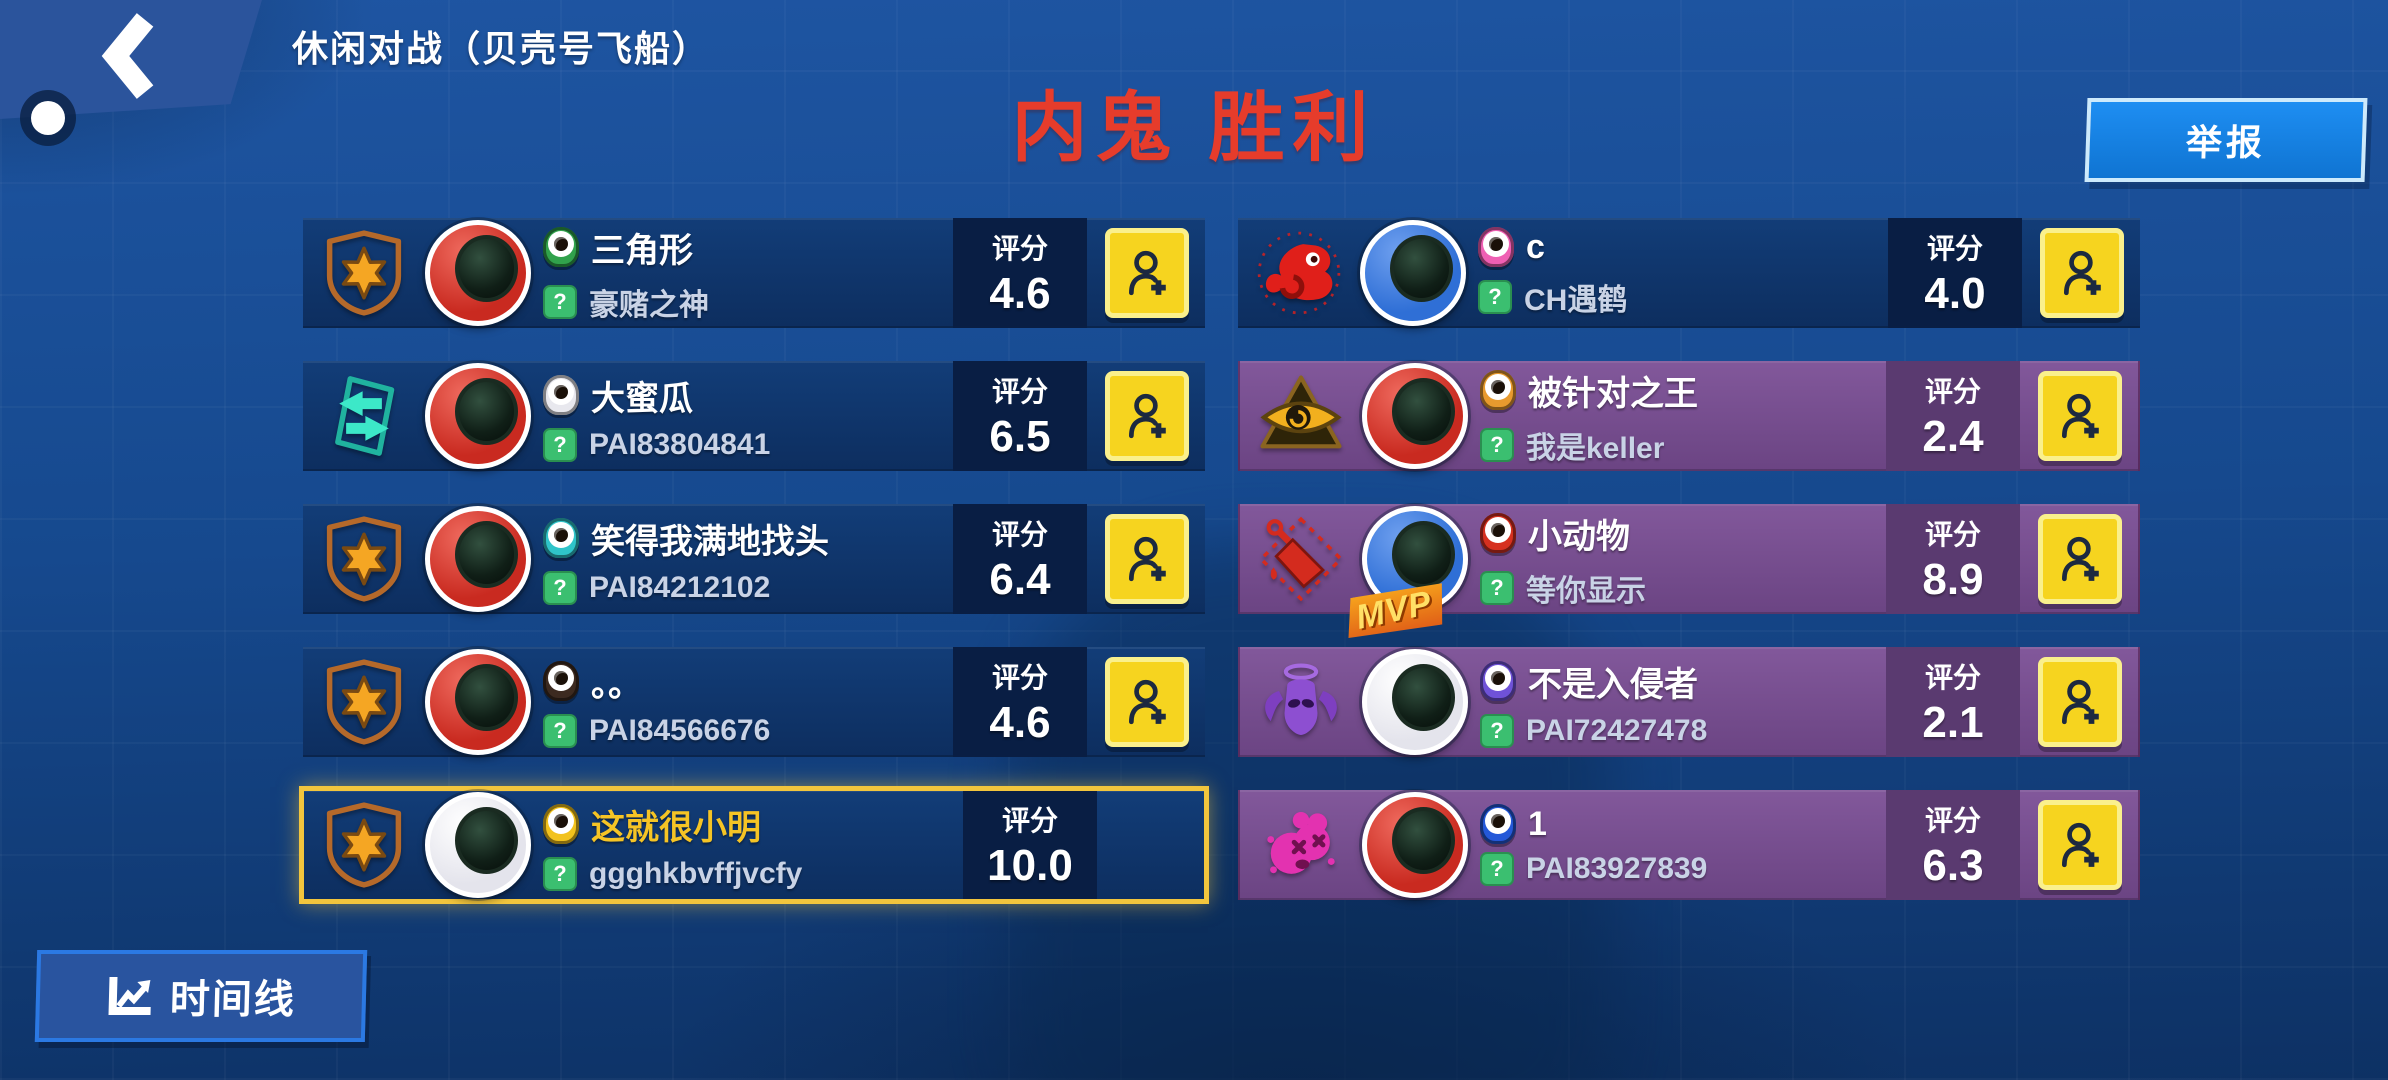  I want to click on player-name: 小动物, so click(1579, 536).